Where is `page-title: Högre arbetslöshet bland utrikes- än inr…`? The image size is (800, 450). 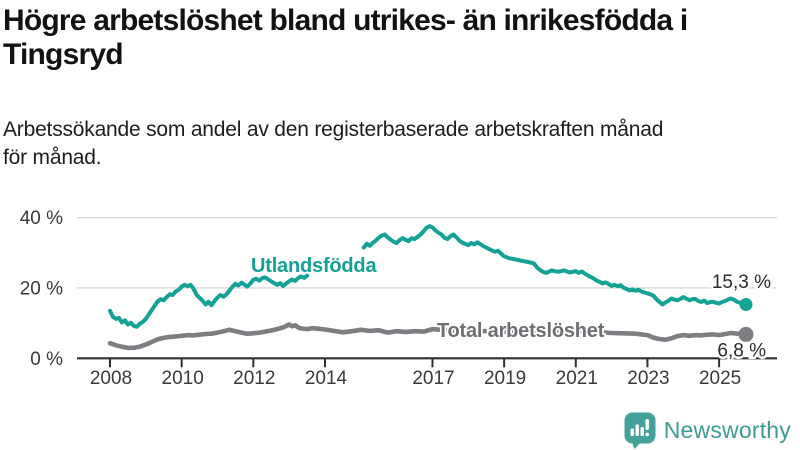 page-title: Högre arbetslöshet bland utrikes- än inr… is located at coordinates (400, 38).